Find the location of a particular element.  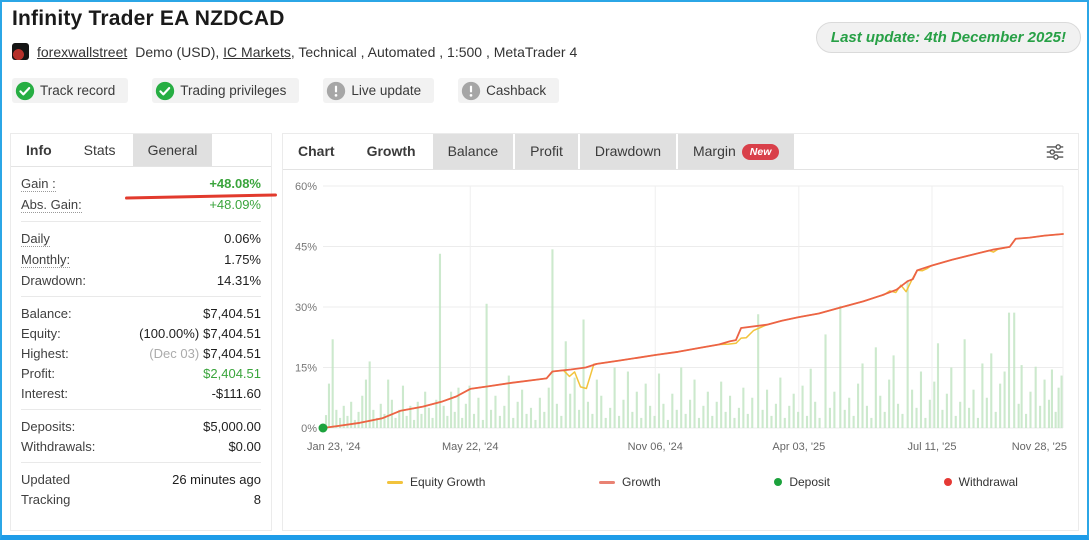

row-deposits-value: $5,000.00 is located at coordinates (232, 426).